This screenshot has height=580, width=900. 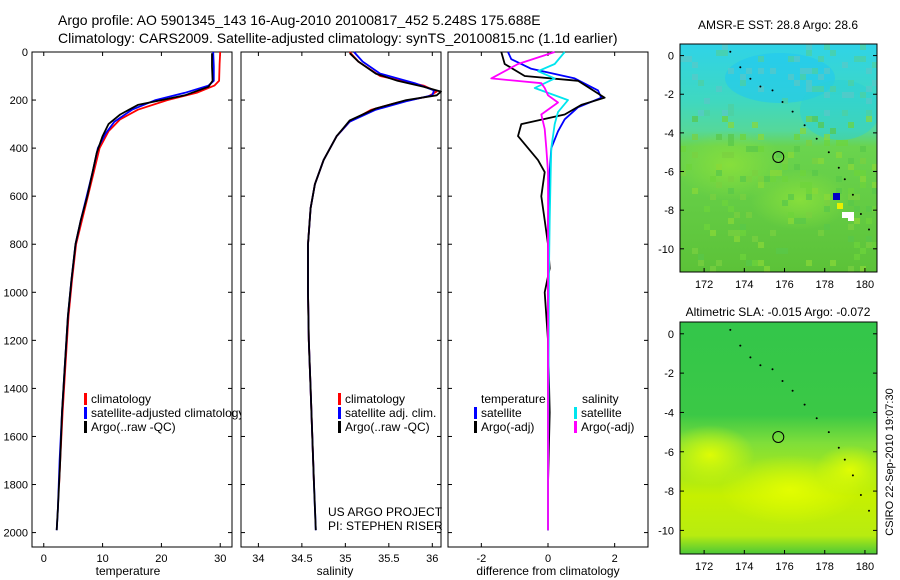 I want to click on y-tick-label: 400, so click(x=19, y=149).